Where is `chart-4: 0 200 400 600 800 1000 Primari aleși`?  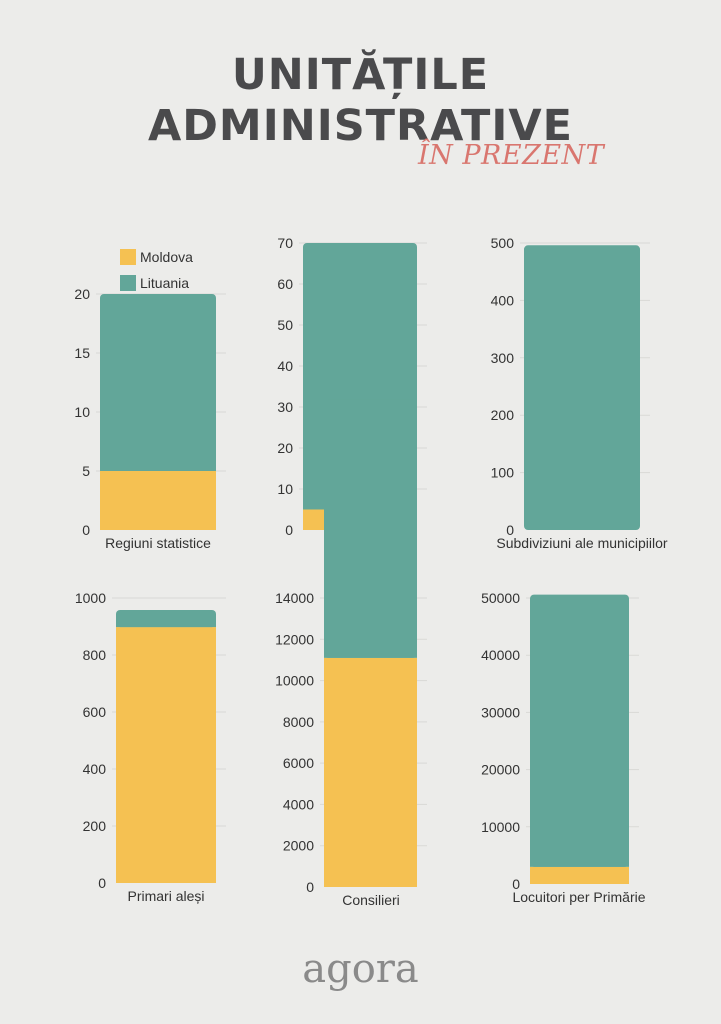
chart-4: 0 200 400 600 800 1000 Primari aleși is located at coordinates (150, 747).